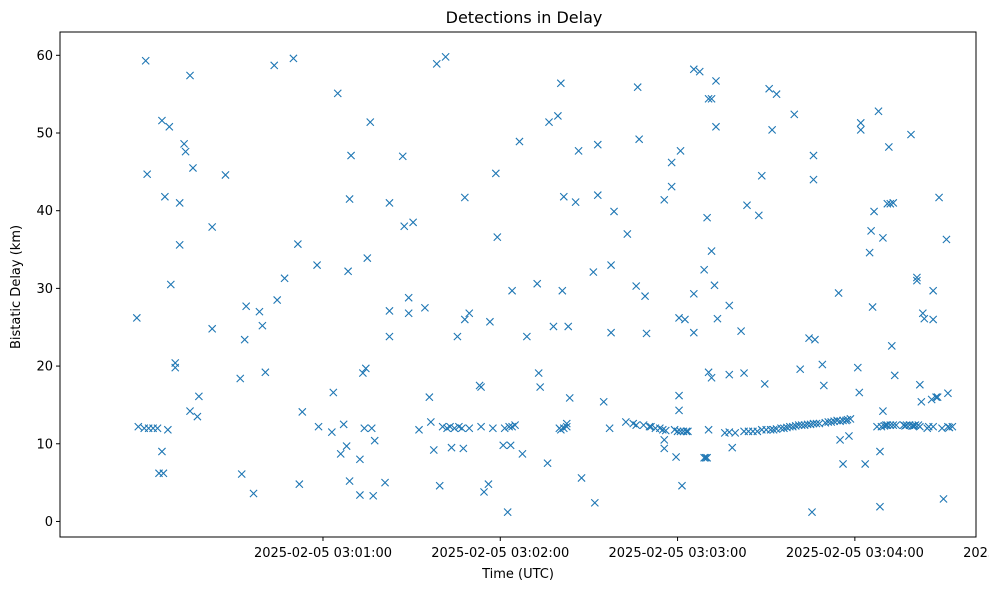 The image size is (989, 590). What do you see at coordinates (44, 56) in the screenshot?
I see `y-tick-label: 60` at bounding box center [44, 56].